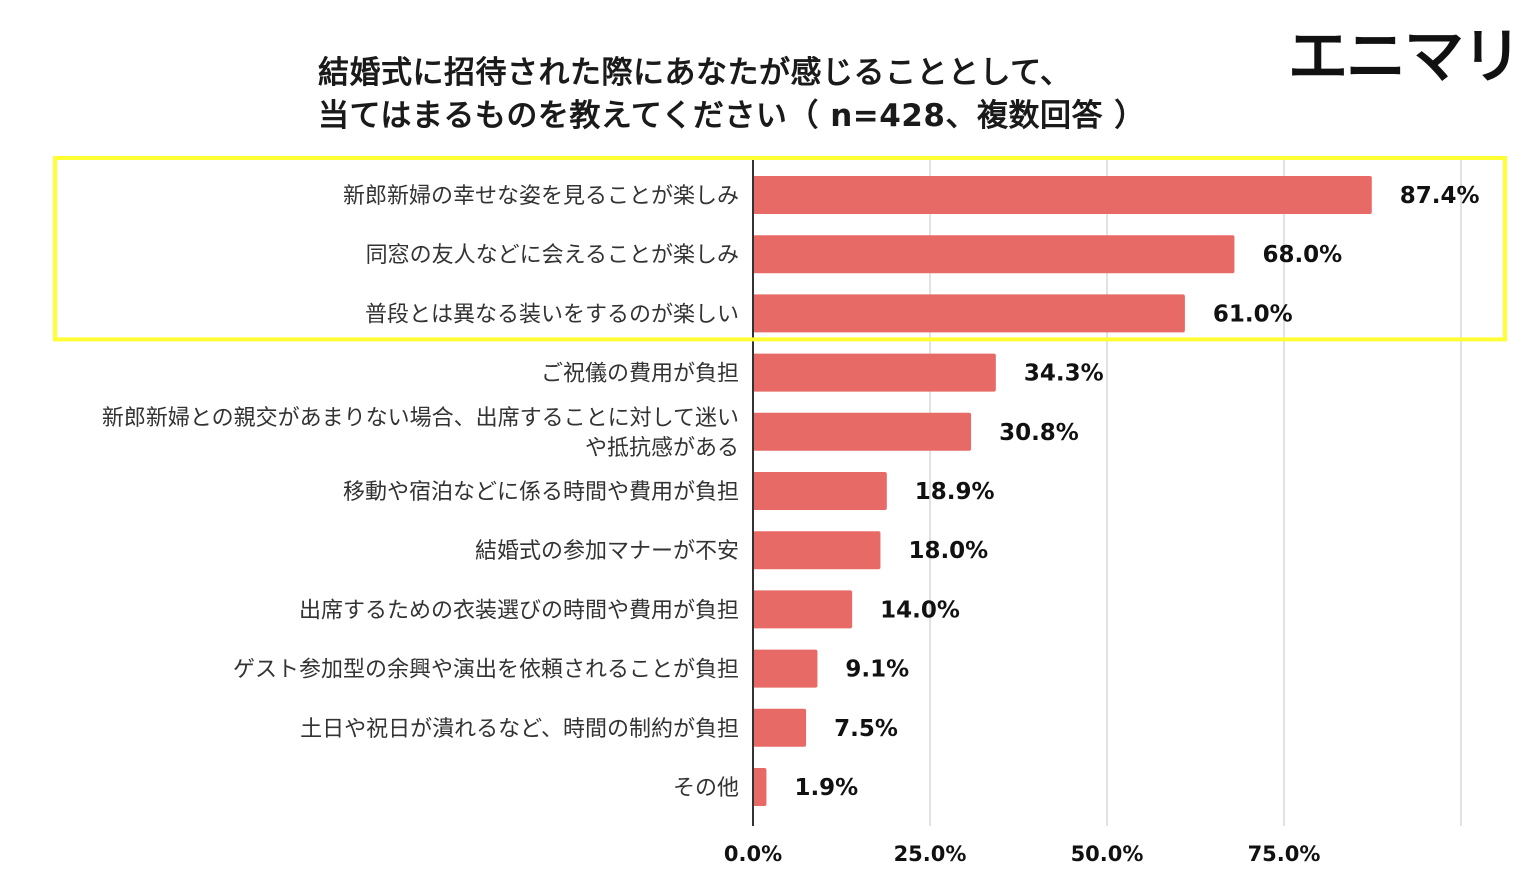  What do you see at coordinates (695, 73) in the screenshot?
I see `chart-title-line-1: 結婚式に招待された際にあなたが感じることとして、` at bounding box center [695, 73].